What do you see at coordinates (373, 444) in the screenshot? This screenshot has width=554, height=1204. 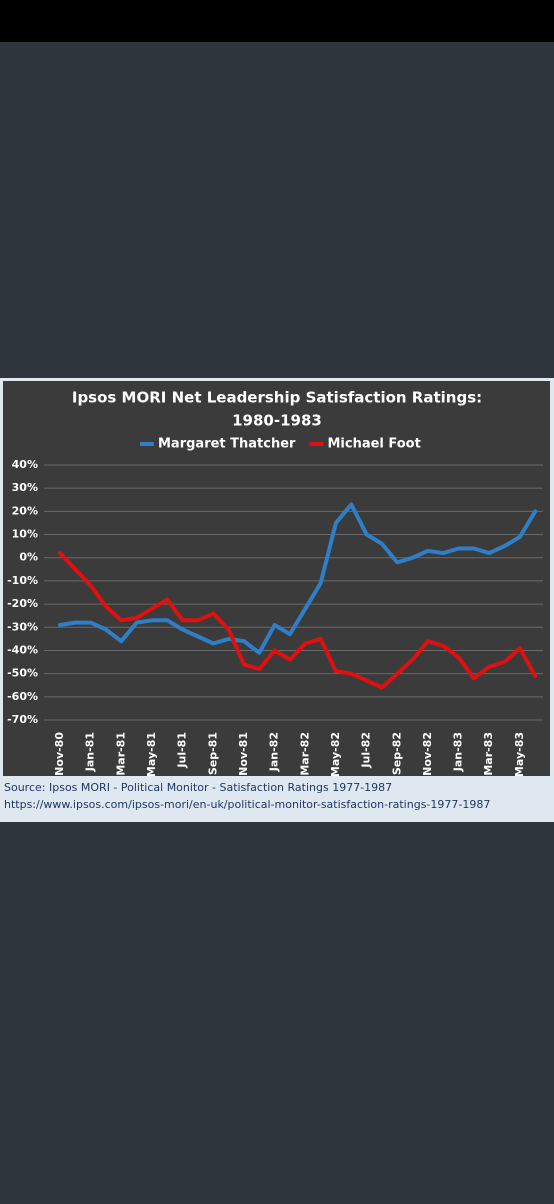 I see `legend-label: Michael Foot` at bounding box center [373, 444].